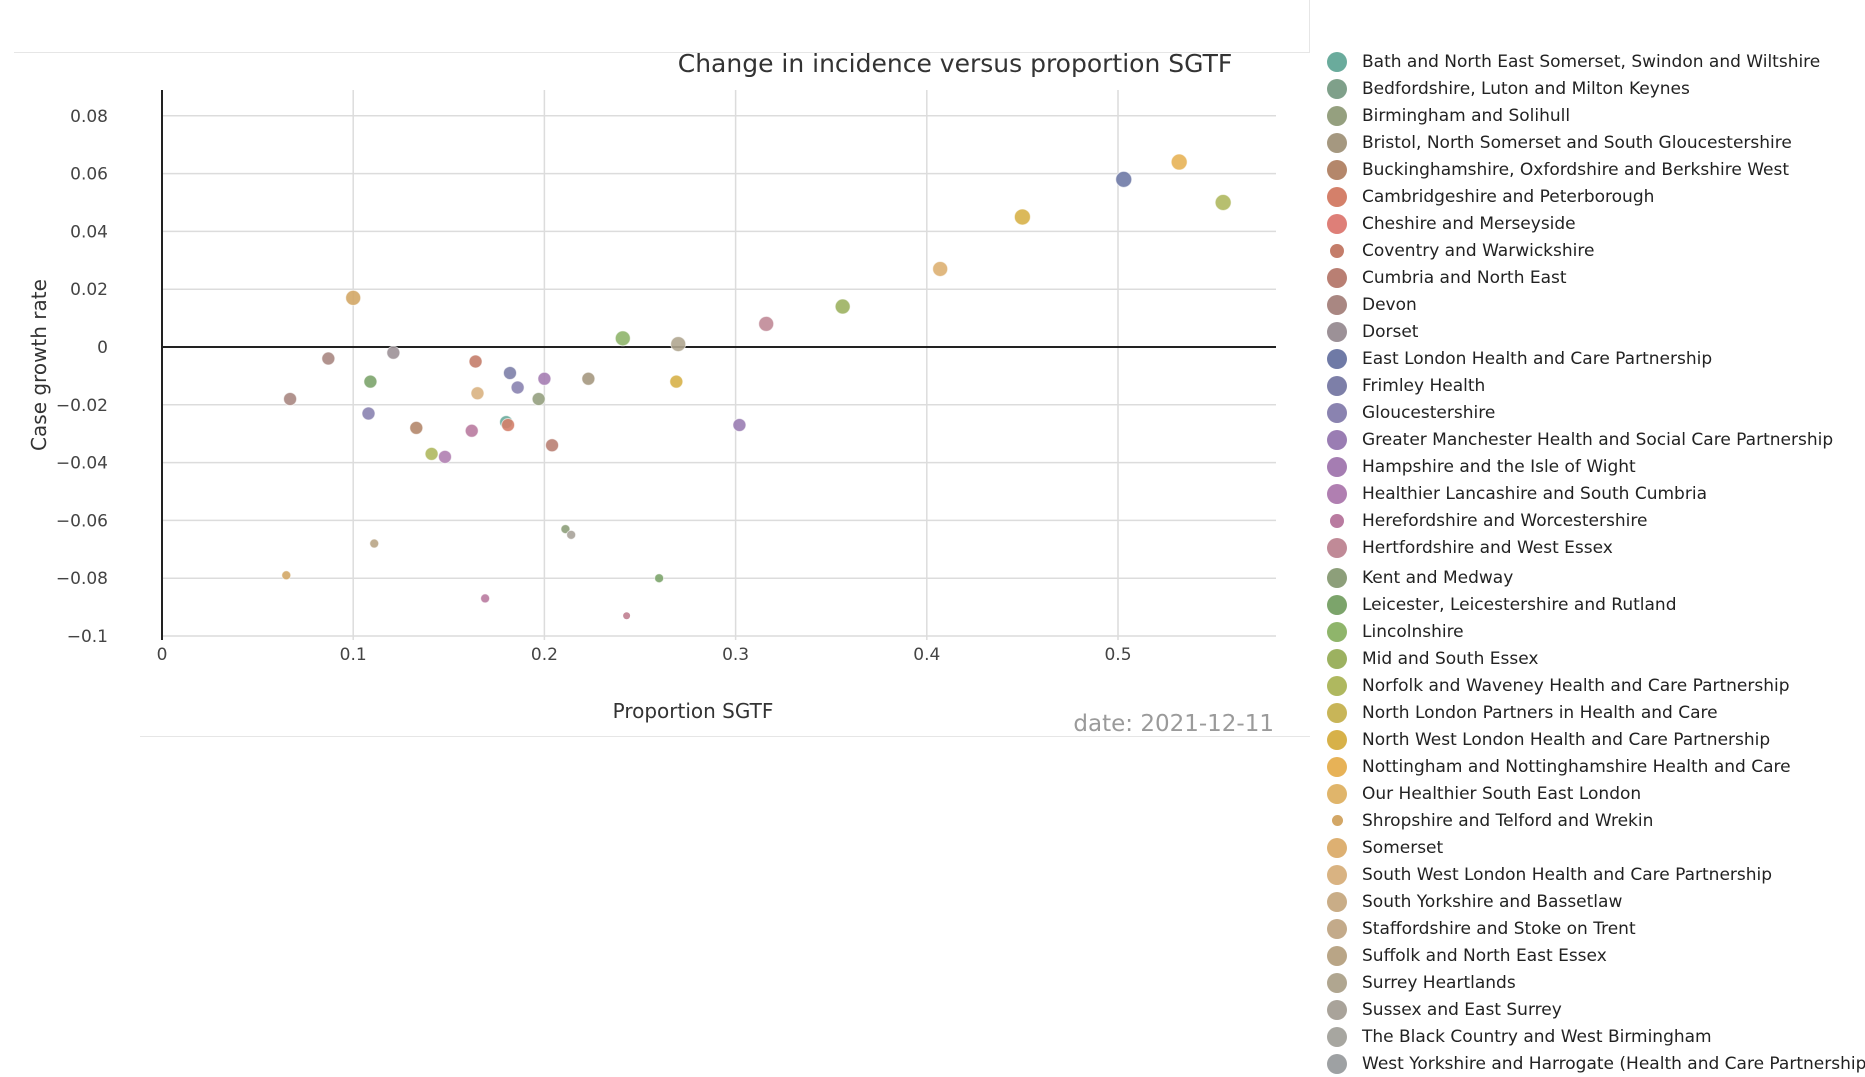 Image resolution: width=1865 pixels, height=1077 pixels. Describe the element at coordinates (735, 655) in the screenshot. I see `x-tick-label: 0.3` at that location.